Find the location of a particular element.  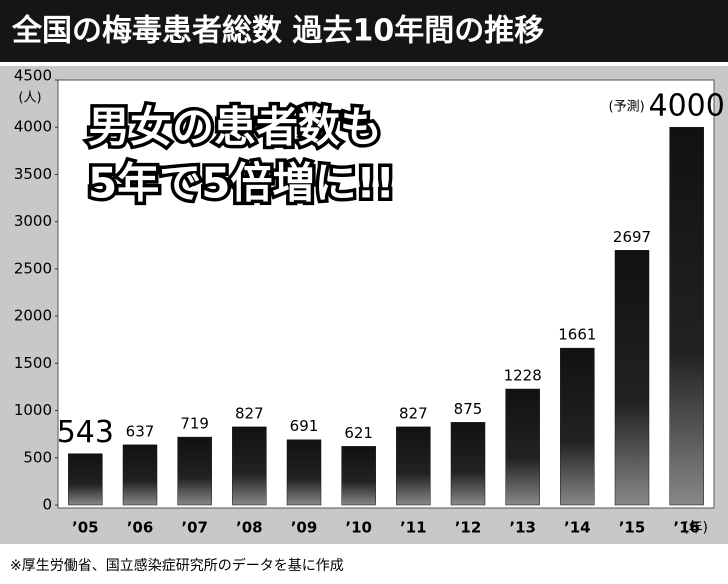

value-label: 719 is located at coordinates (194, 424).